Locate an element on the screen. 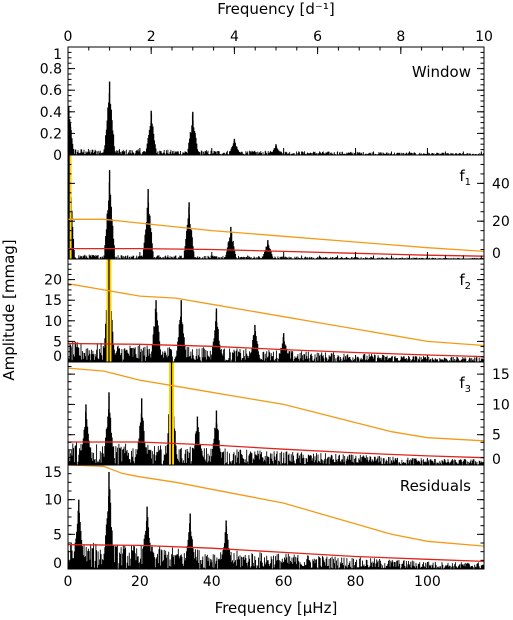  panel-window-content is located at coordinates (276, 118).